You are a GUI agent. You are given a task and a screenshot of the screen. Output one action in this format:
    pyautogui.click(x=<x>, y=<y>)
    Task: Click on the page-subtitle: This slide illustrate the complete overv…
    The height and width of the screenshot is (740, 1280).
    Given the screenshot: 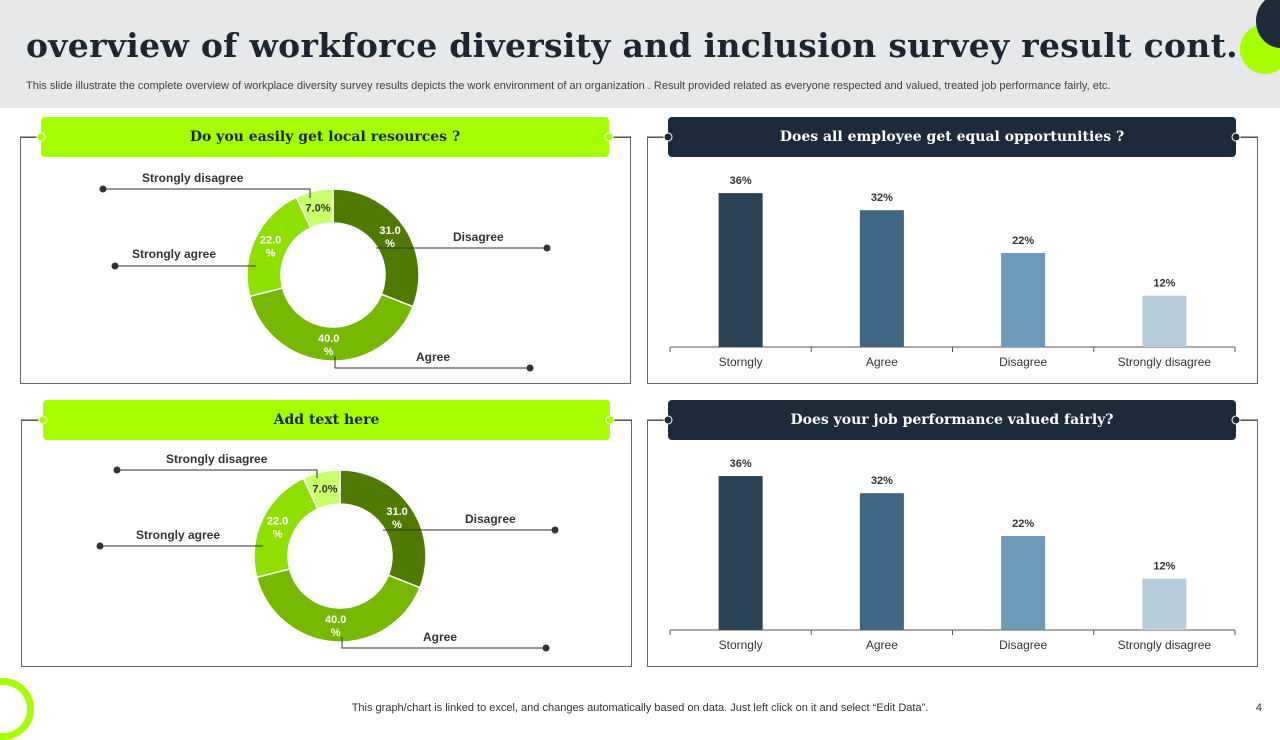 What is the action you would take?
    pyautogui.click(x=568, y=86)
    